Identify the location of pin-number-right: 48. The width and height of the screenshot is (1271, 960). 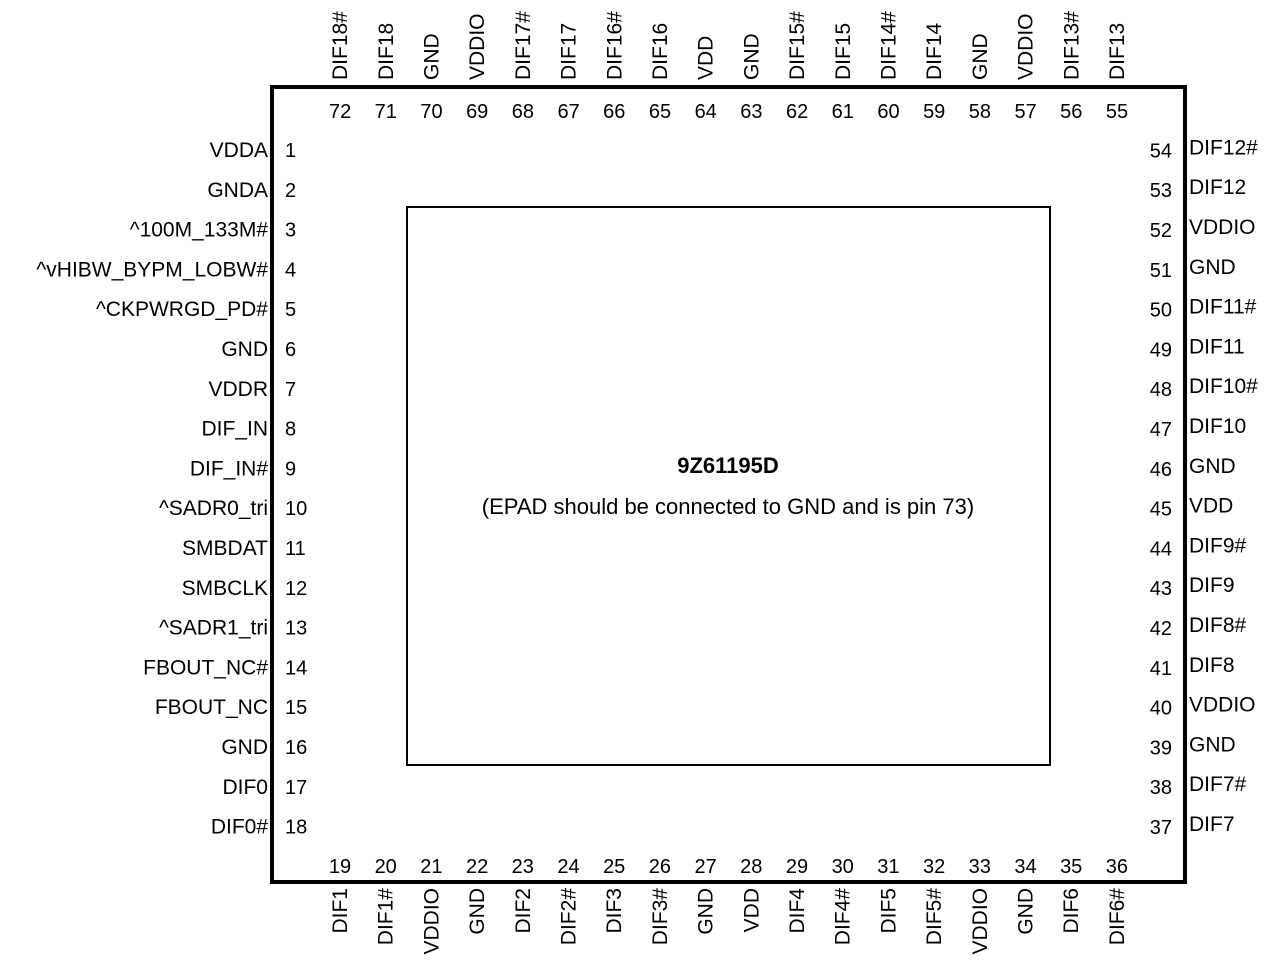
(1161, 390).